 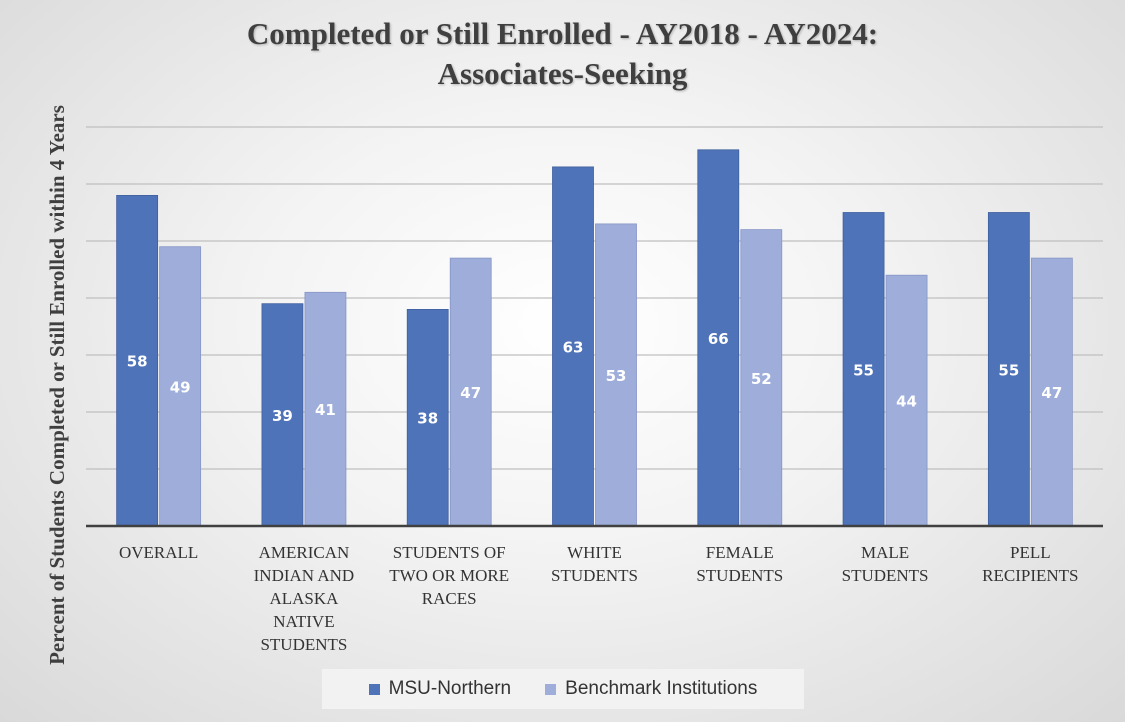 What do you see at coordinates (562, 73) in the screenshot?
I see `chart-title-line2: Associates-Seeking` at bounding box center [562, 73].